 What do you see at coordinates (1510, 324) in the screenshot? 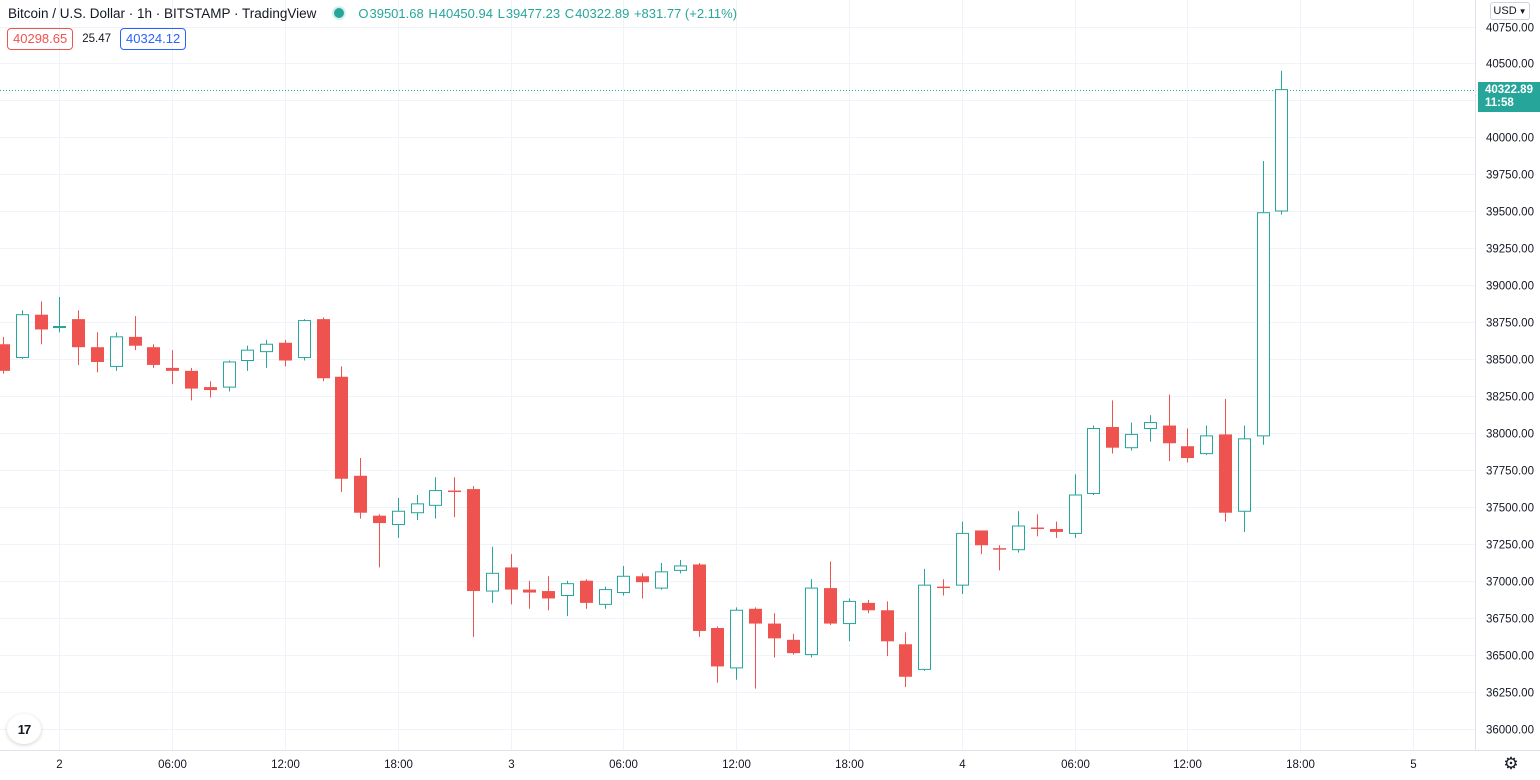
I see `price-tick-label: 38750.00` at bounding box center [1510, 324].